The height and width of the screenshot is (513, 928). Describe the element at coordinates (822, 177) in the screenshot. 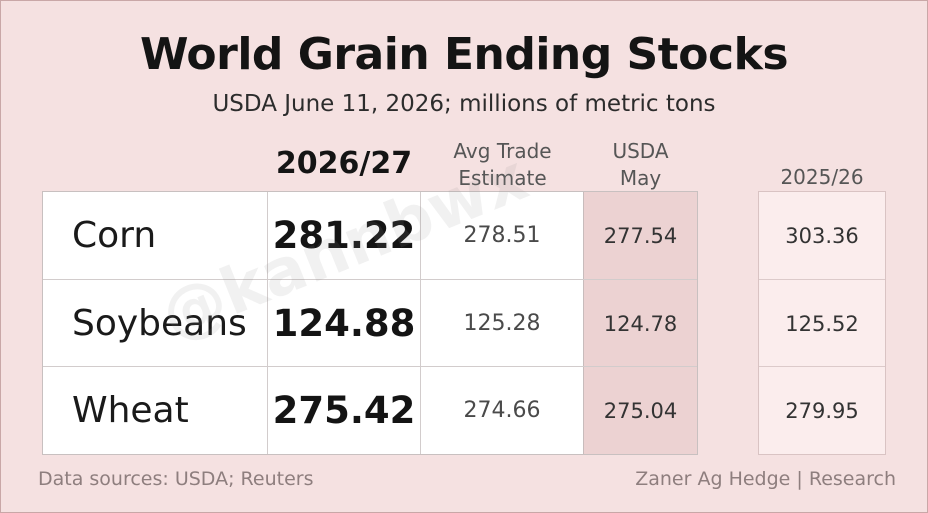

I see `column-header-2025-26: 2025/26` at that location.